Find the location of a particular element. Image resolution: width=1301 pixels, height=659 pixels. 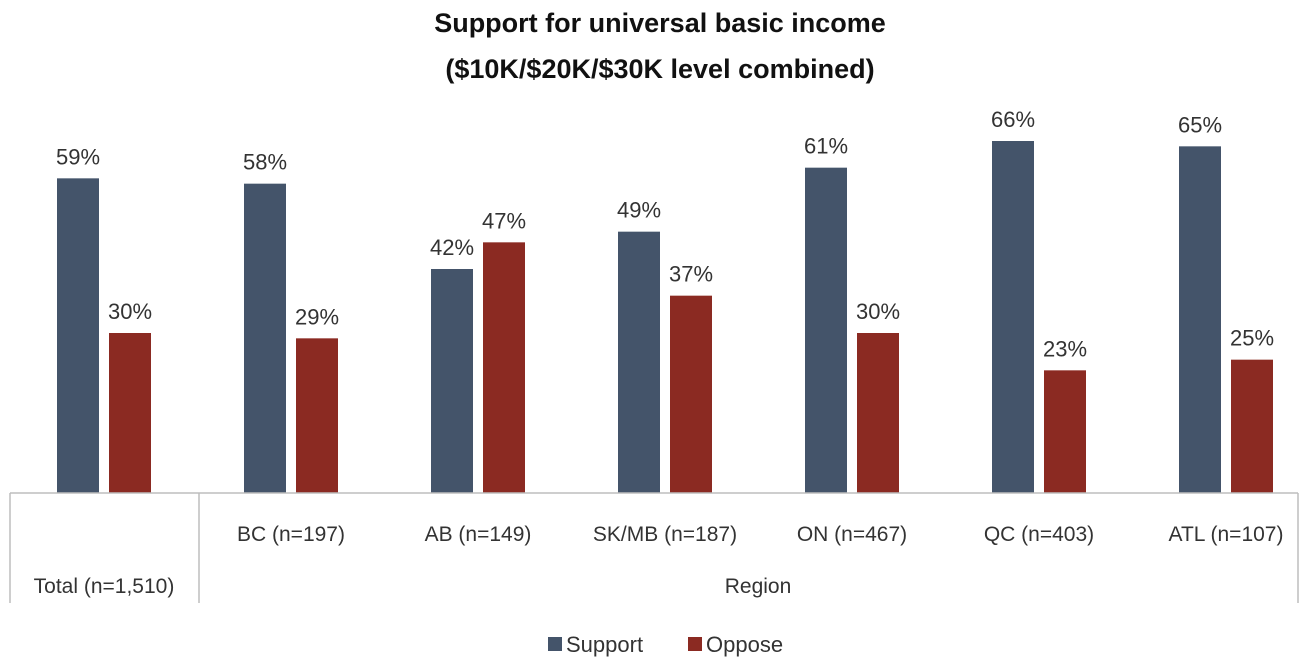

data-label-support-total-n-1-510: 59% is located at coordinates (78, 156).